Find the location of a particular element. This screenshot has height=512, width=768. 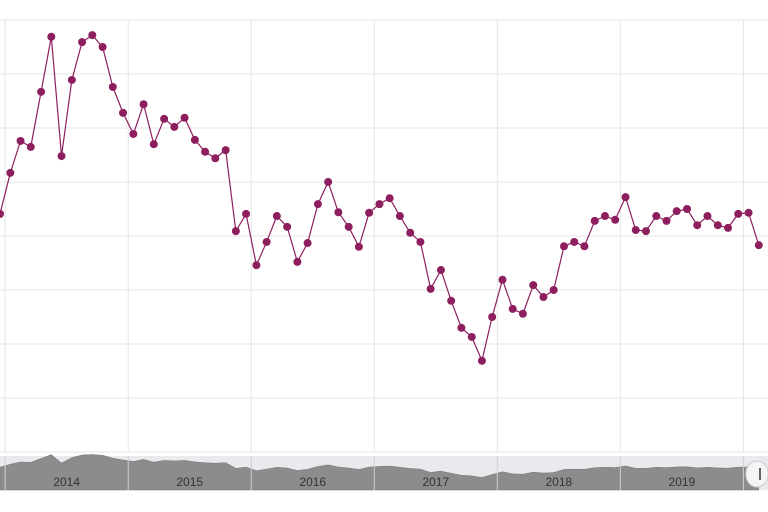

navigator-label: 2018 is located at coordinates (558, 482).